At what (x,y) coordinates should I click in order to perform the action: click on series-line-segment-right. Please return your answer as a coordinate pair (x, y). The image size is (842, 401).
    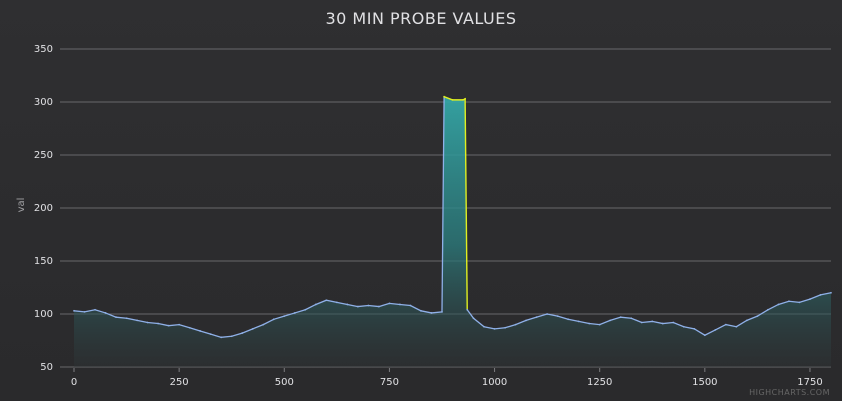
    Looking at the image, I should click on (649, 314).